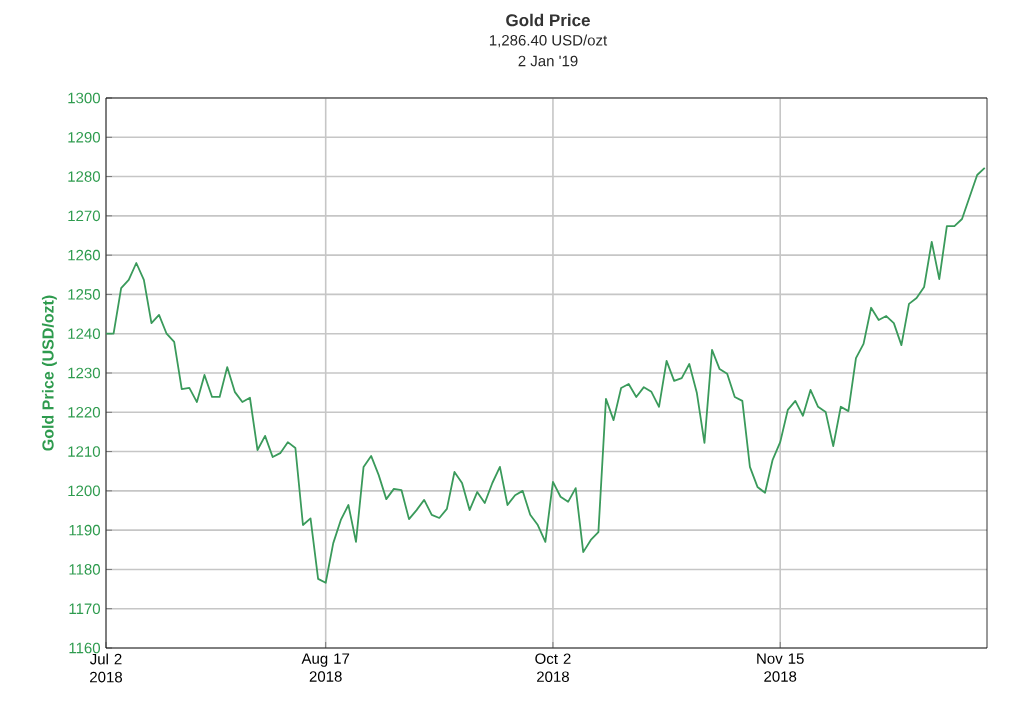 Image resolution: width=1024 pixels, height=721 pixels. Describe the element at coordinates (85, 569) in the screenshot. I see `y-tick-label: 1180` at that location.